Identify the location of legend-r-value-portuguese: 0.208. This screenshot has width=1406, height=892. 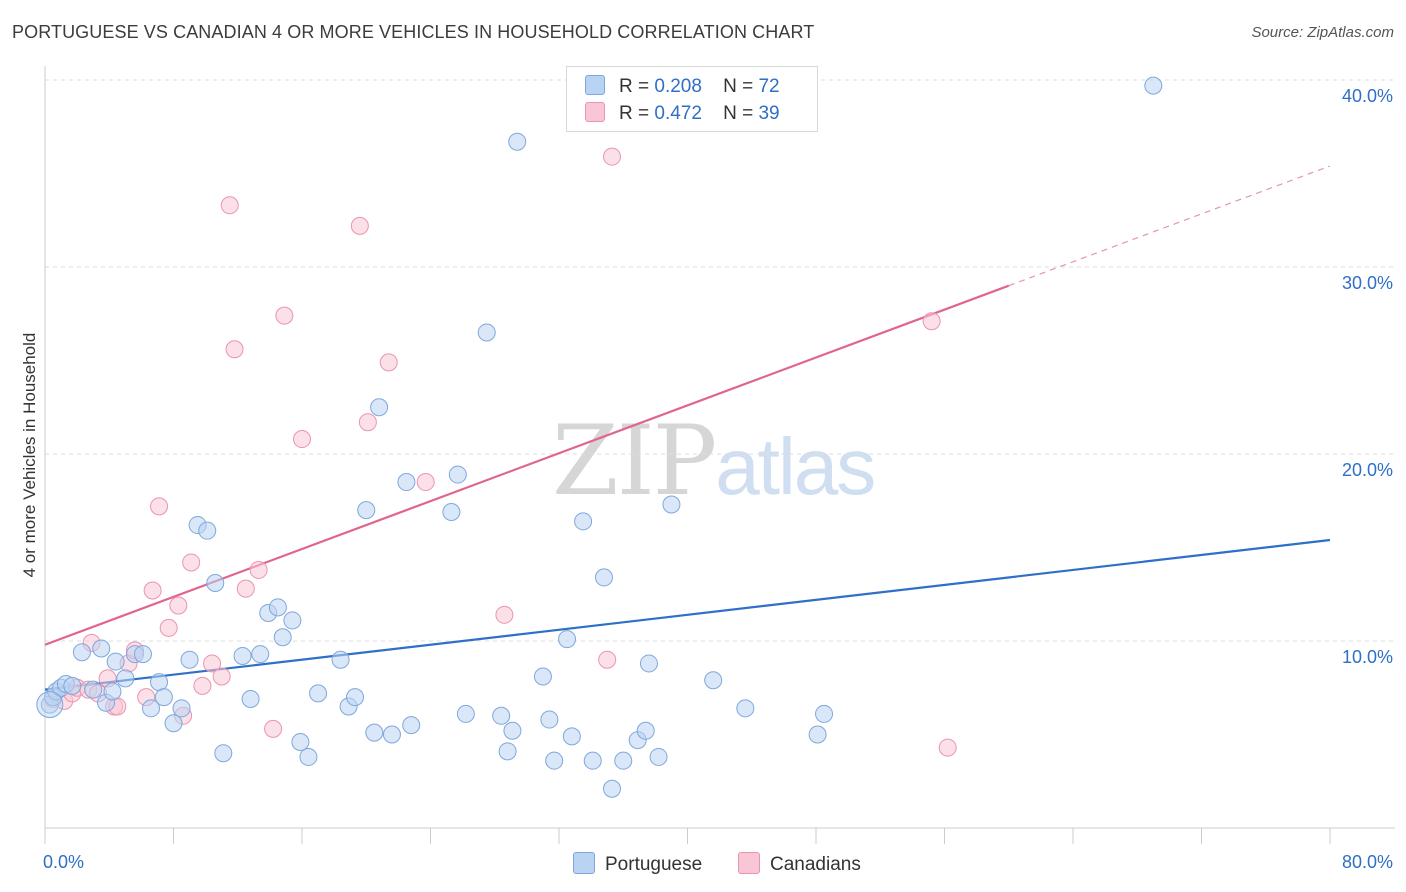
(678, 86).